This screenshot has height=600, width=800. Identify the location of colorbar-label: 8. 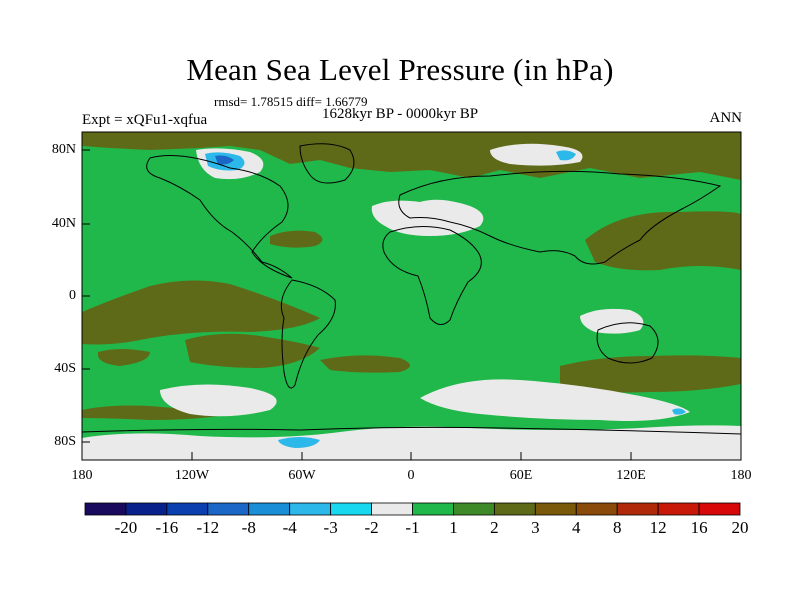
(617, 527).